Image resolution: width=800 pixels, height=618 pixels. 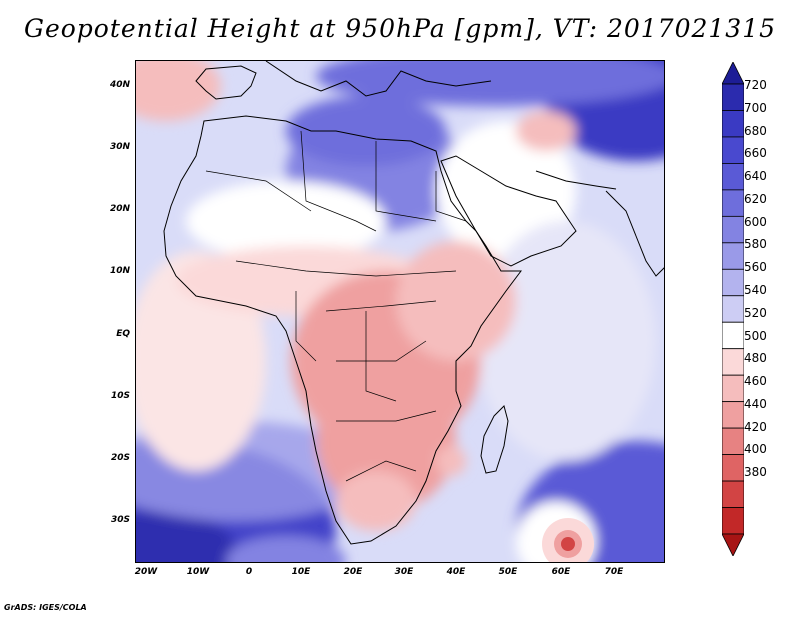 What do you see at coordinates (755, 336) in the screenshot?
I see `colorbar-label: 500` at bounding box center [755, 336].